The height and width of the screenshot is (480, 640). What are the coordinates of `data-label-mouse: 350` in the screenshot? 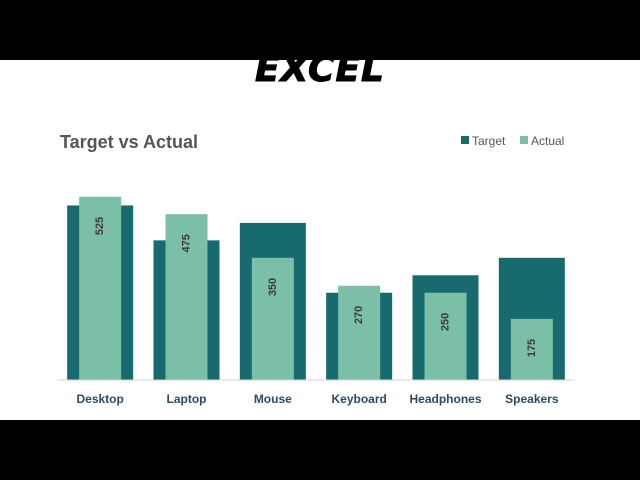 It's located at (273, 287).